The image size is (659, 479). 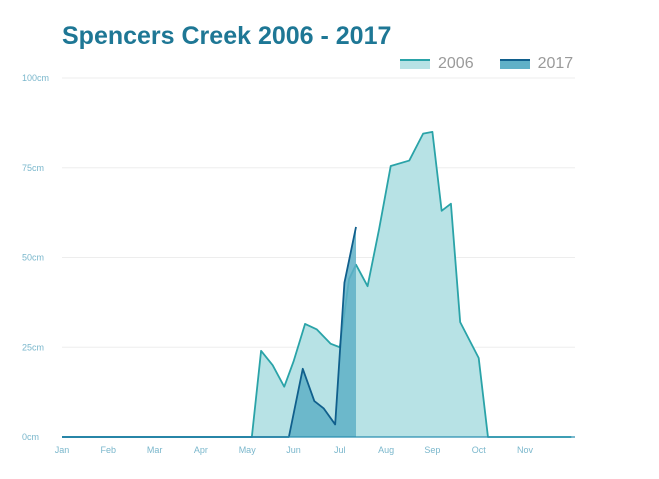 I want to click on legend: 2006 2017, so click(x=486, y=64).